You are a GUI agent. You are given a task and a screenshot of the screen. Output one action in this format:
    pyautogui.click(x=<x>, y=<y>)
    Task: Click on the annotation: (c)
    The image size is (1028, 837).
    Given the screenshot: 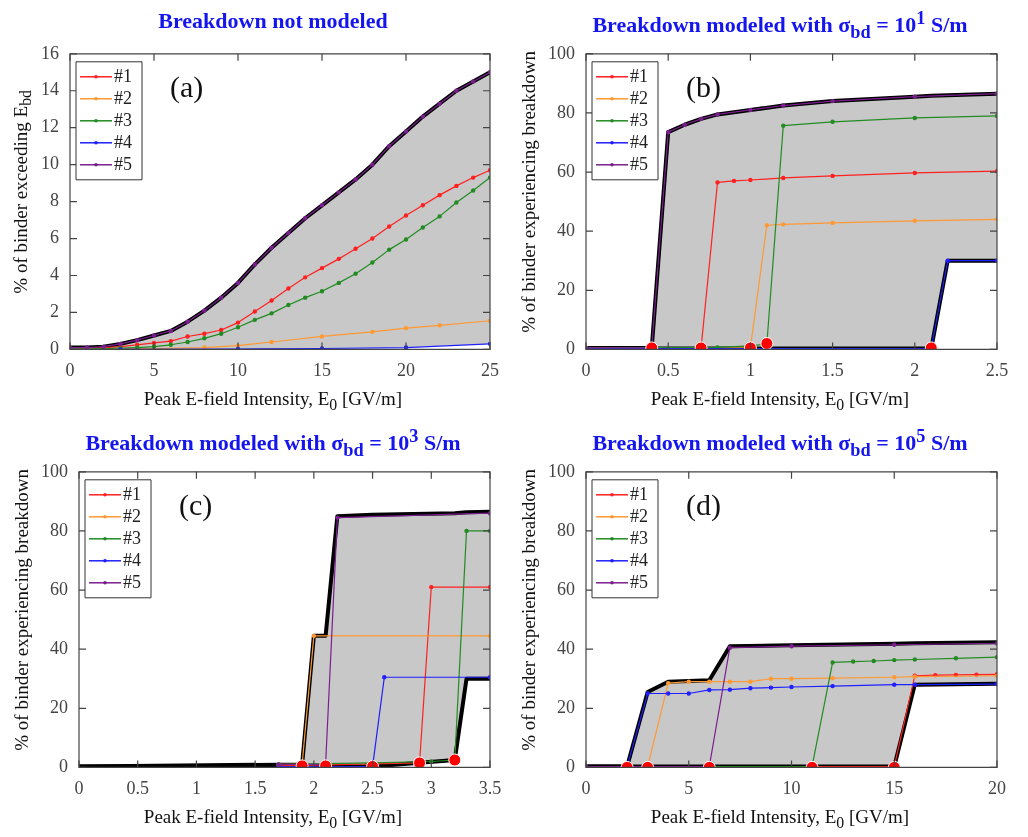 What is the action you would take?
    pyautogui.click(x=196, y=504)
    